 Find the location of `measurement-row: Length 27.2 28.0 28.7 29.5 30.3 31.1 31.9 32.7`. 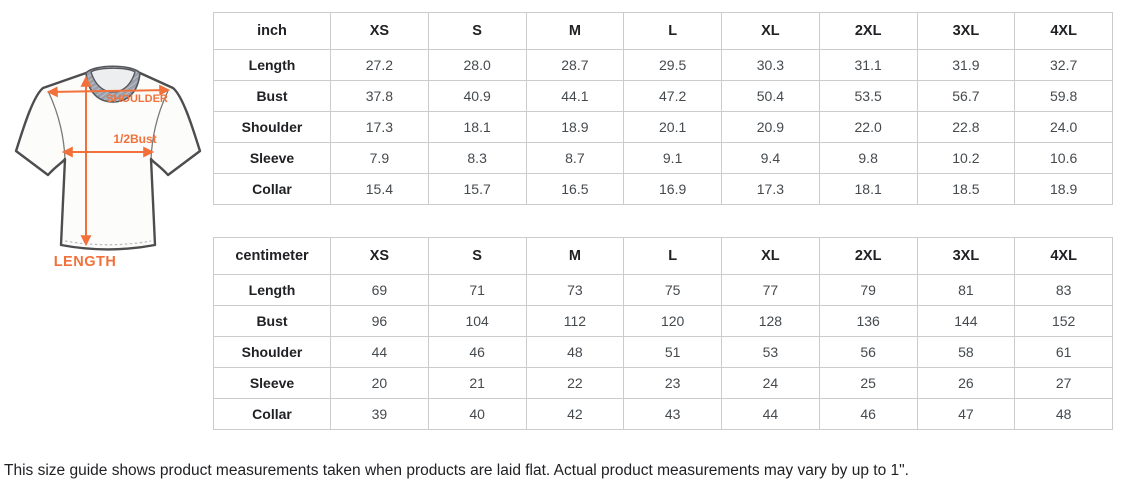

measurement-row: Length 27.2 28.0 28.7 29.5 30.3 31.1 31.9 32.7 is located at coordinates (663, 65).